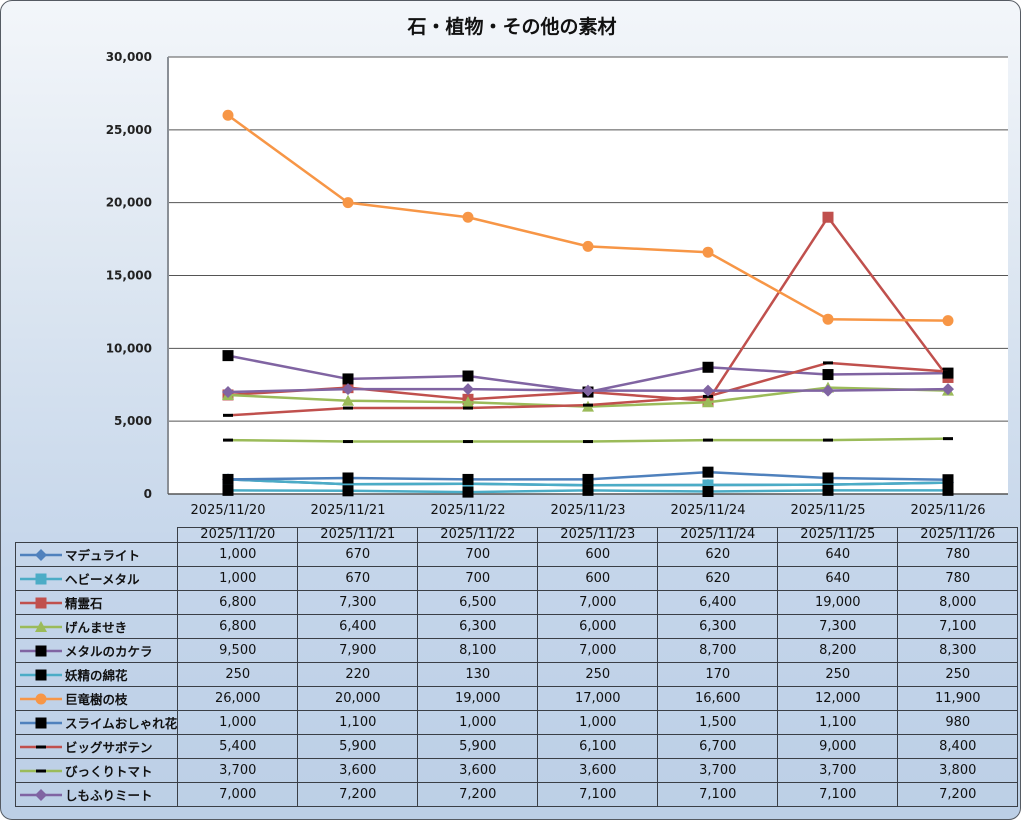 This screenshot has width=1024, height=823. What do you see at coordinates (838, 746) in the screenshot?
I see `table-cell: 9,000` at bounding box center [838, 746].